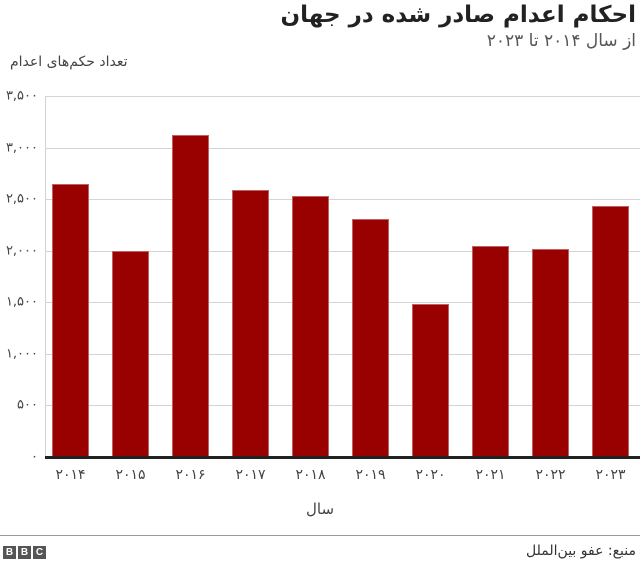  Describe the element at coordinates (70, 320) in the screenshot. I see `bar-2014` at that location.